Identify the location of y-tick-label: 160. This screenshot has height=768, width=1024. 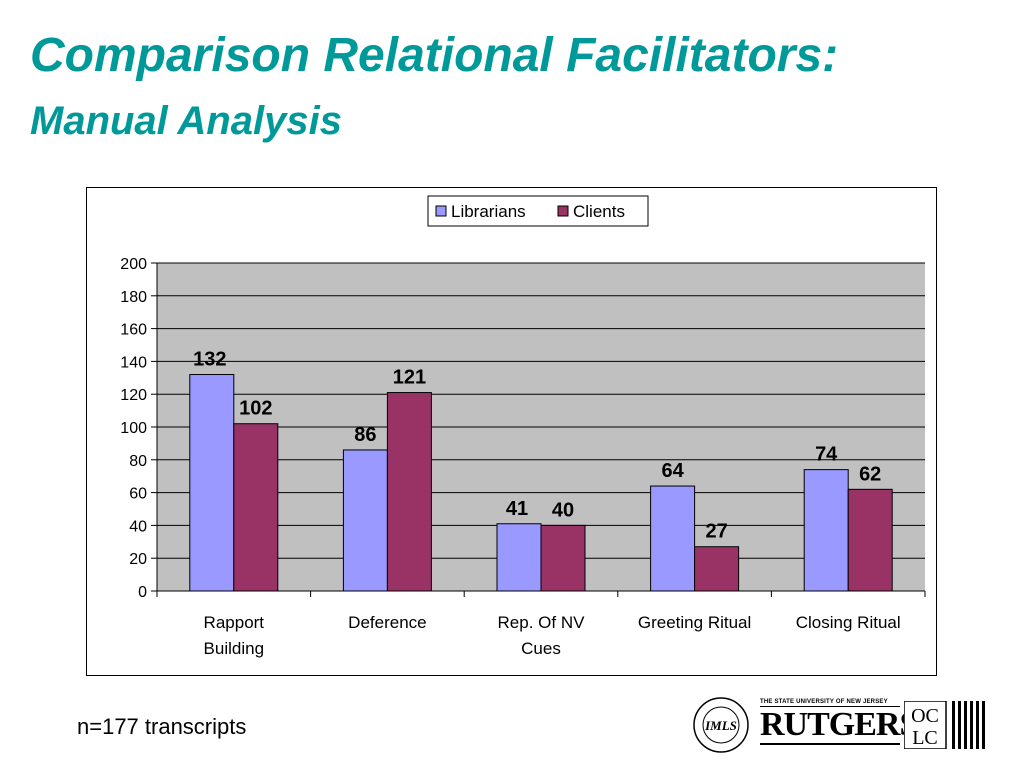
(133, 330).